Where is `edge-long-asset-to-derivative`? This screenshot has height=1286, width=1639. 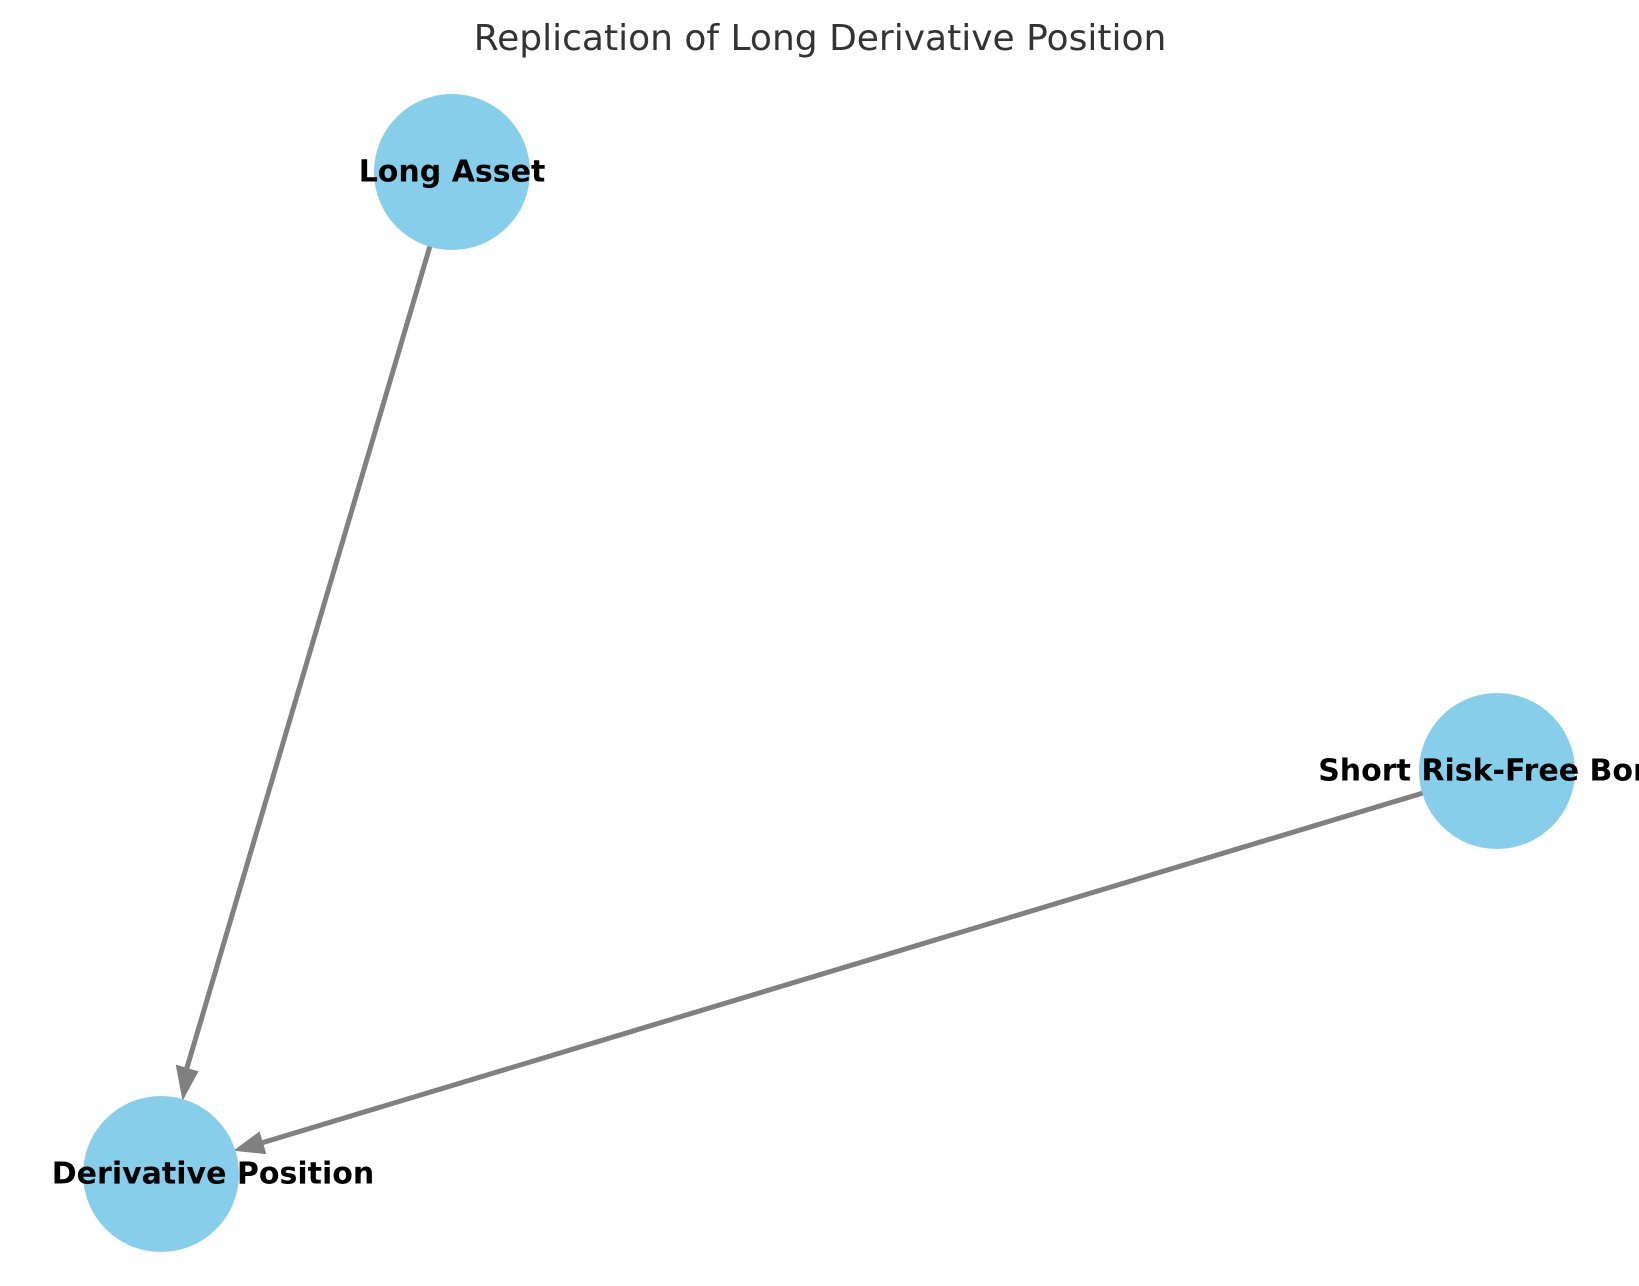
edge-long-asset-to-derivative is located at coordinates (308, 658).